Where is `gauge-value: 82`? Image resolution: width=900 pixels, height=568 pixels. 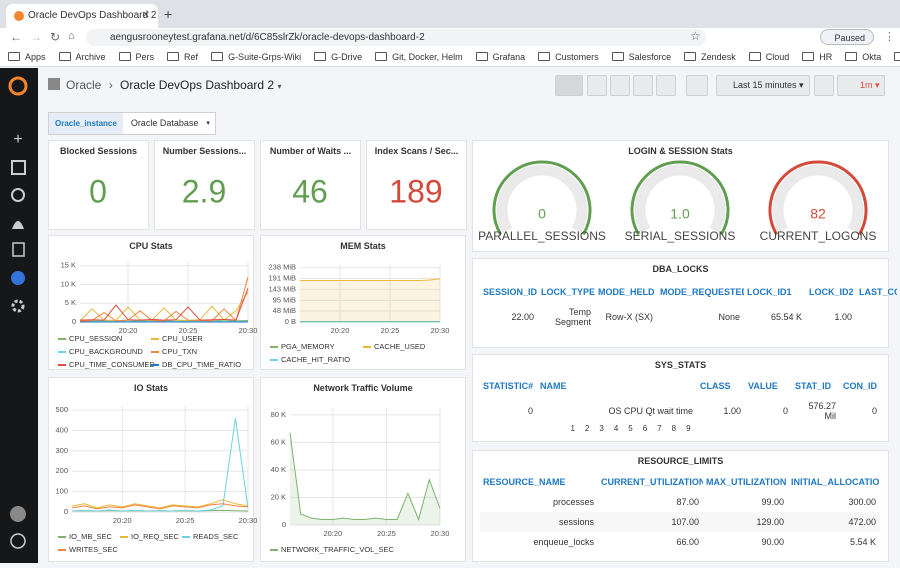
gauge-value: 82 is located at coordinates (818, 214).